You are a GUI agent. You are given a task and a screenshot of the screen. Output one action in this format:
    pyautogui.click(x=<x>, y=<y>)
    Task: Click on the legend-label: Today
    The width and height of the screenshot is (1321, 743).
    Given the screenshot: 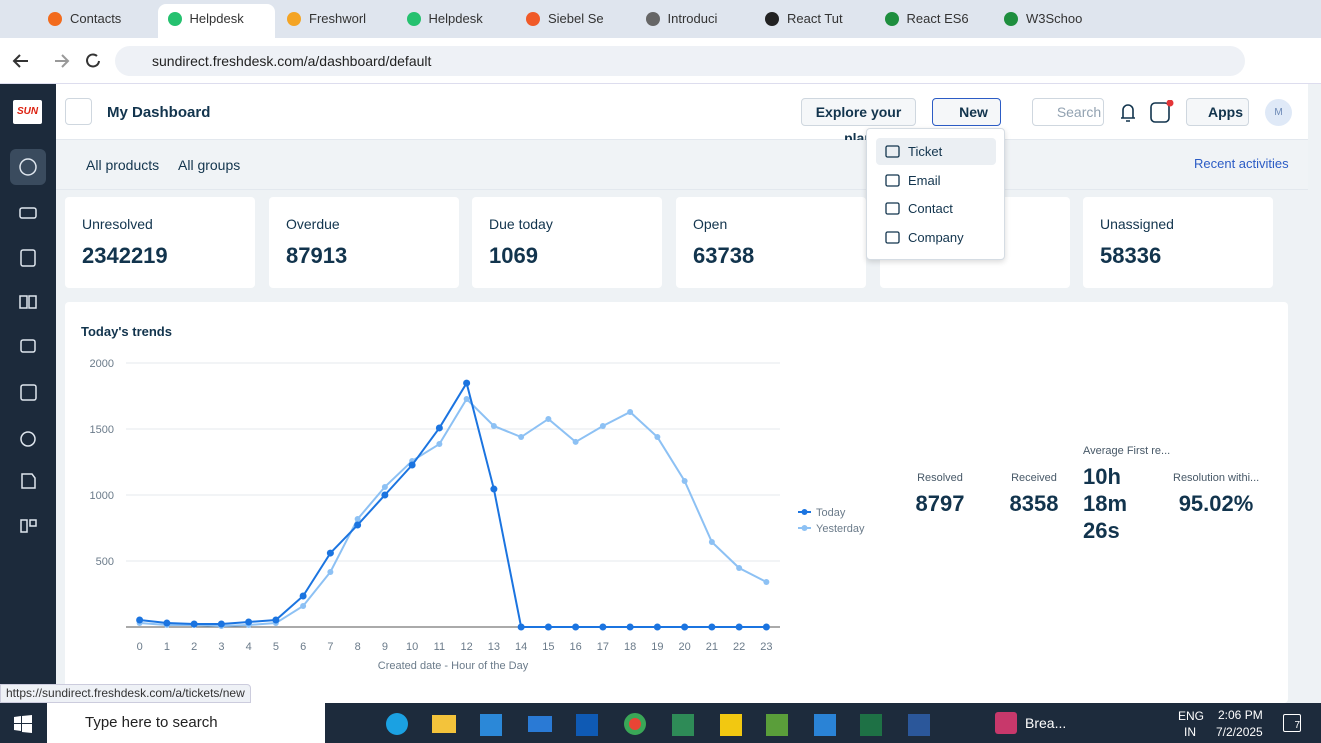 What is the action you would take?
    pyautogui.click(x=831, y=513)
    